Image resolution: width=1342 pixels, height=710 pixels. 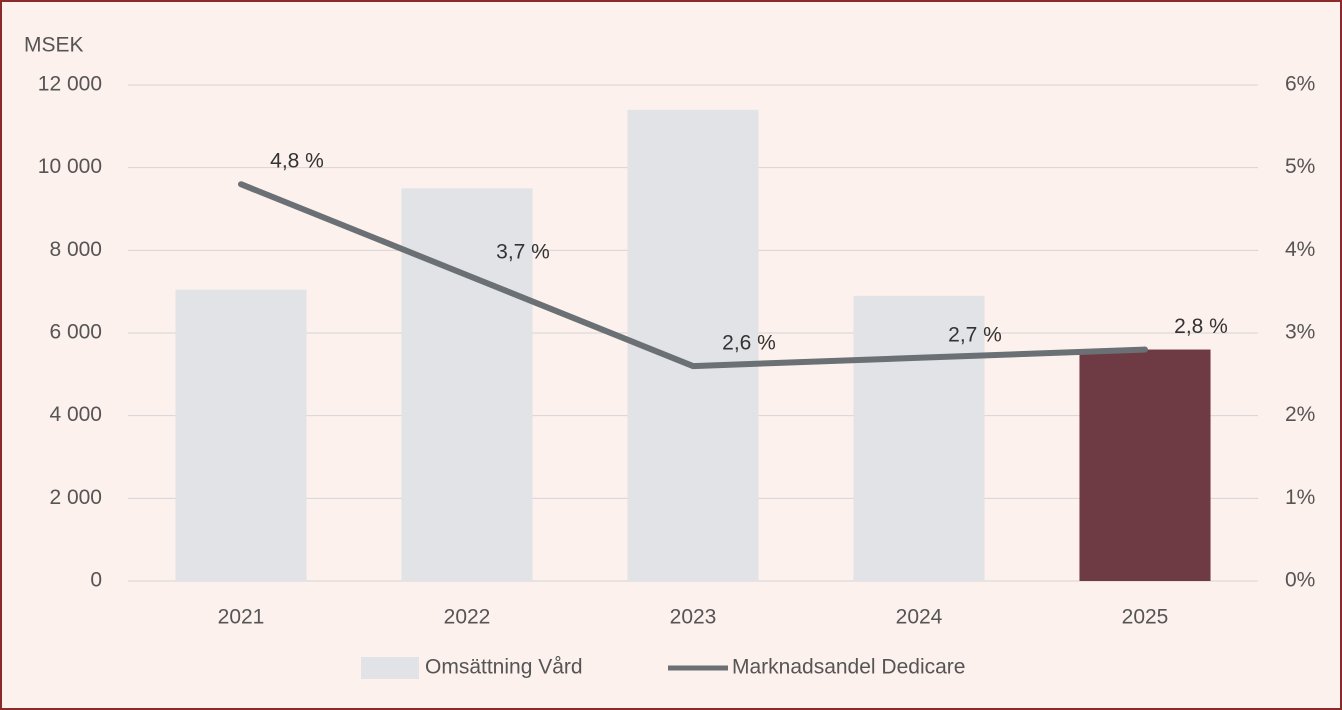 I want to click on data-label: 2,6 %, so click(x=749, y=343).